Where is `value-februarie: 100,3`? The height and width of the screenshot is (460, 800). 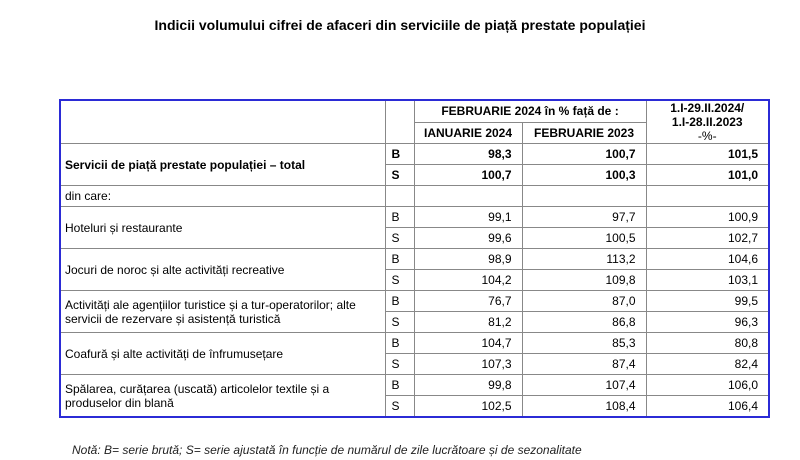
value-februarie: 100,3 is located at coordinates (584, 175).